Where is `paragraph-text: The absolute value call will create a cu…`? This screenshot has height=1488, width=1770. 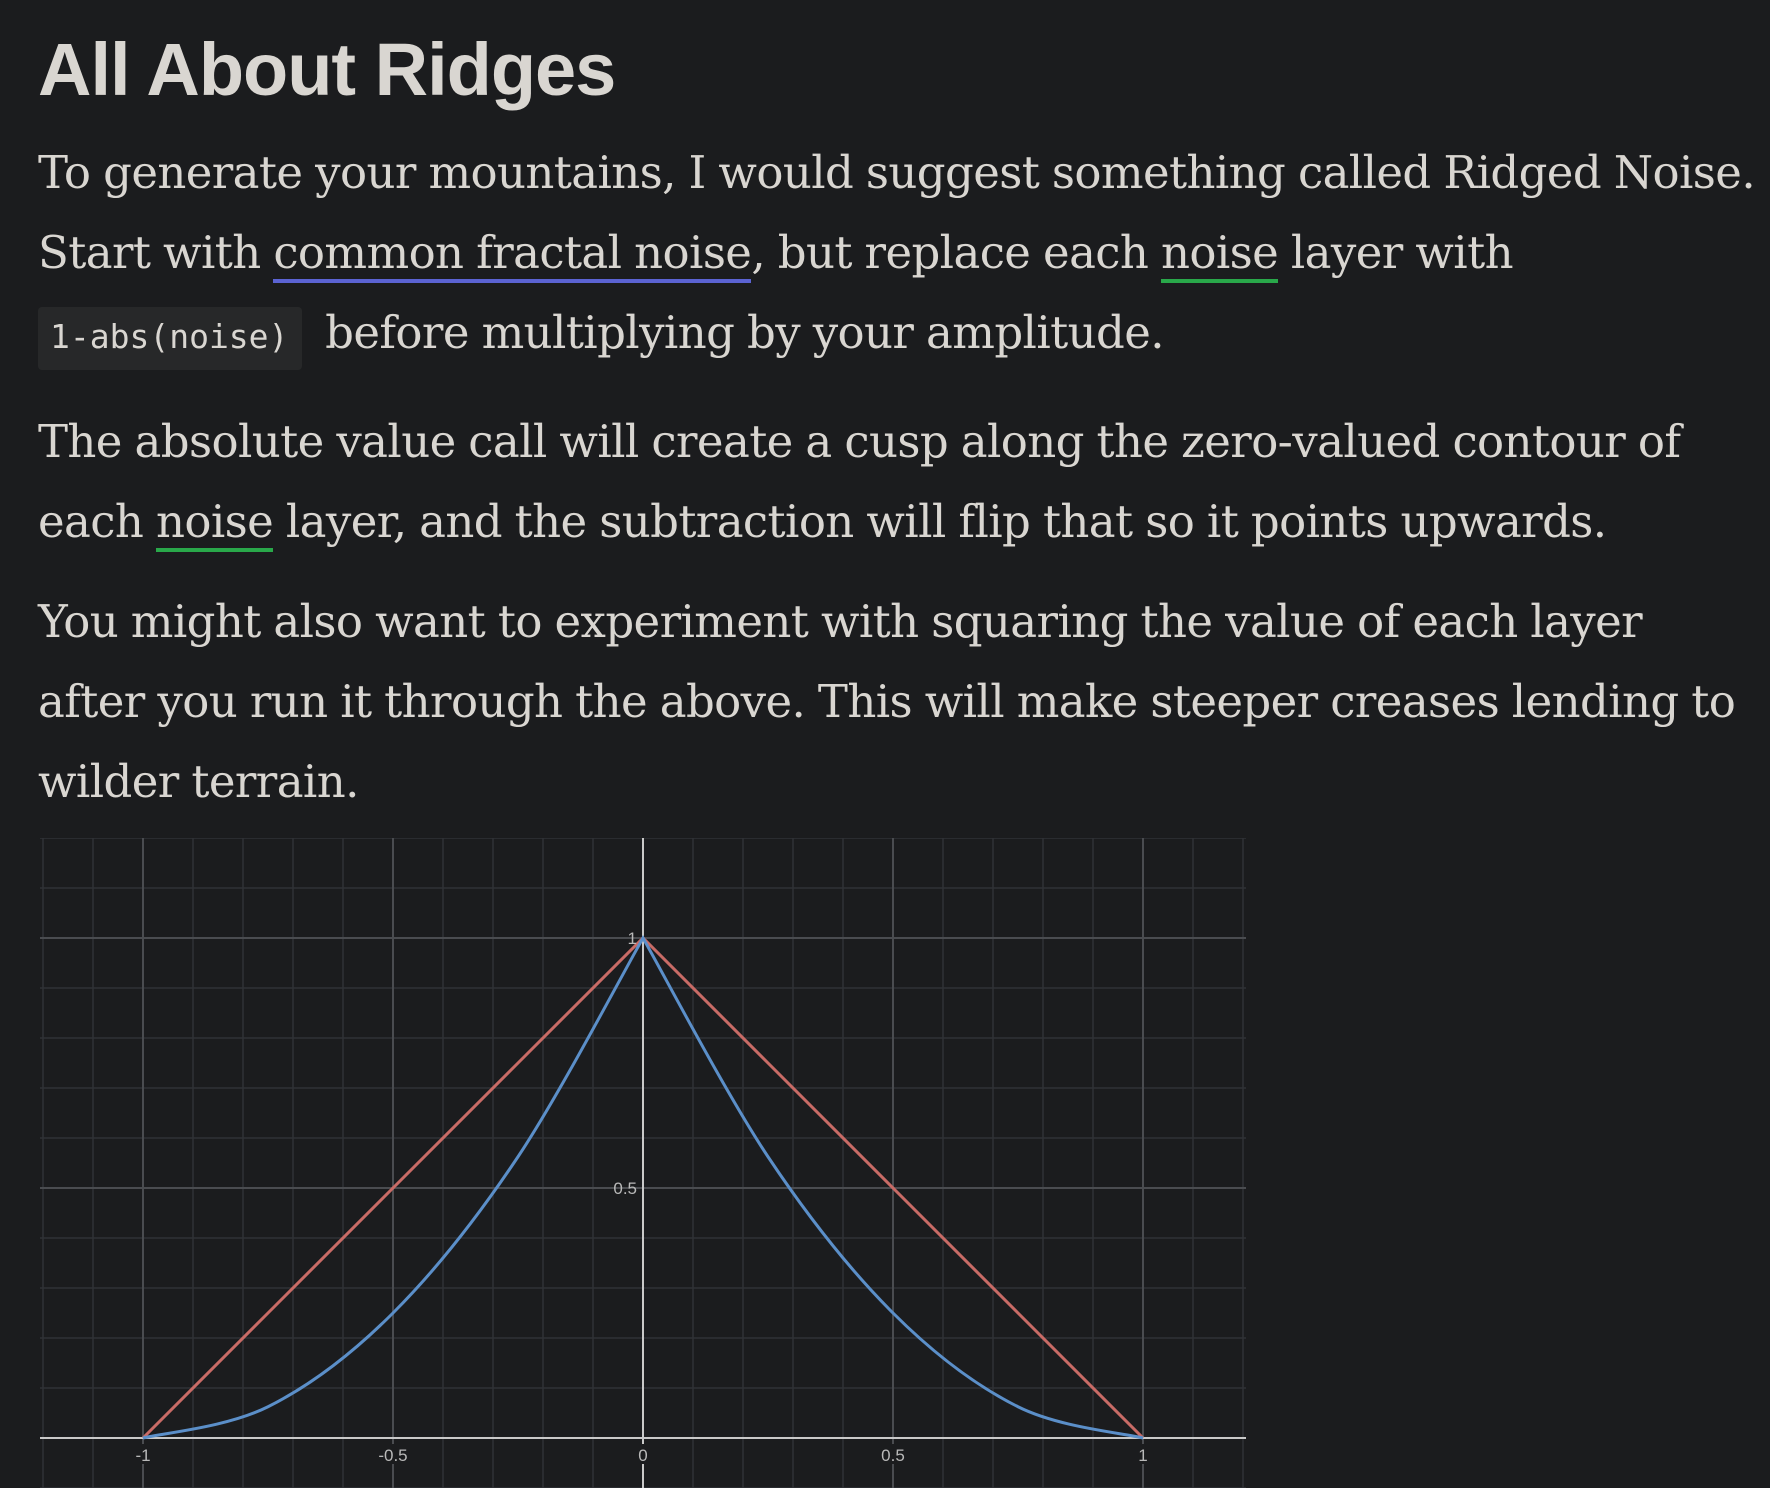
paragraph-text: The absolute value call will create a cu… is located at coordinates (859, 481).